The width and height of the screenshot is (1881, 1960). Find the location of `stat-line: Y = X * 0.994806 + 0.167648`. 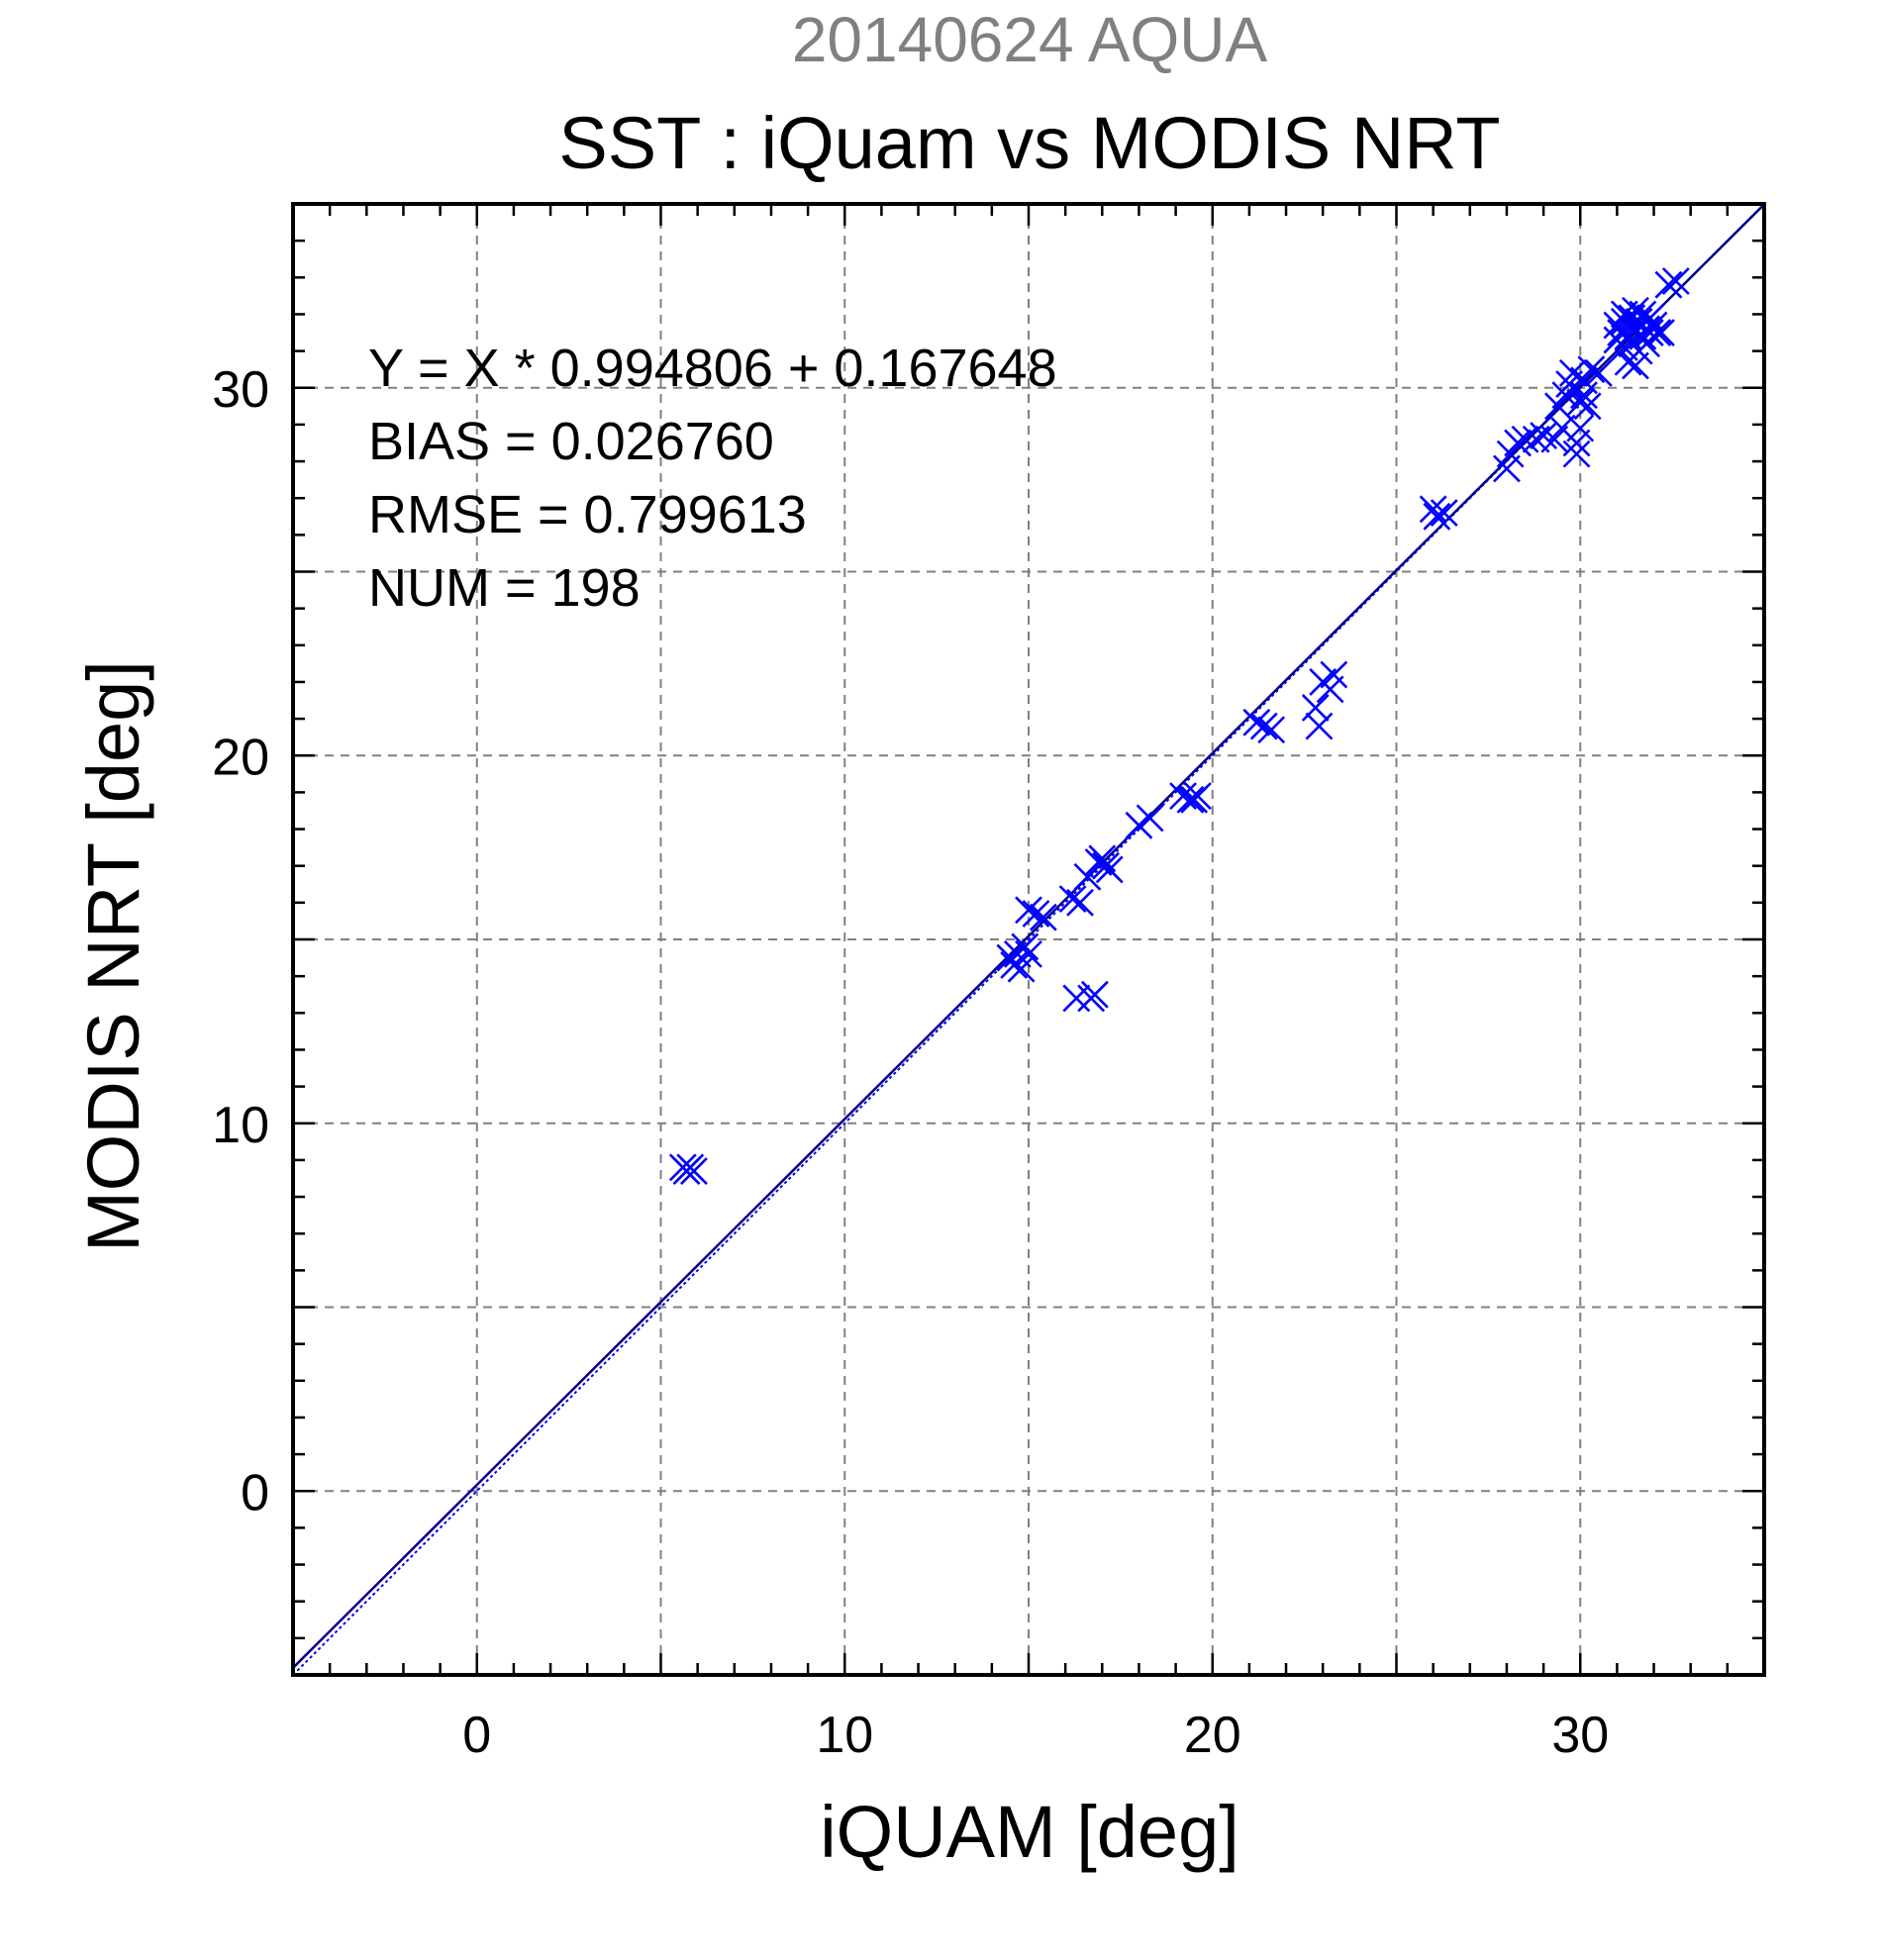

stat-line: Y = X * 0.994806 + 0.167648 is located at coordinates (712, 368).